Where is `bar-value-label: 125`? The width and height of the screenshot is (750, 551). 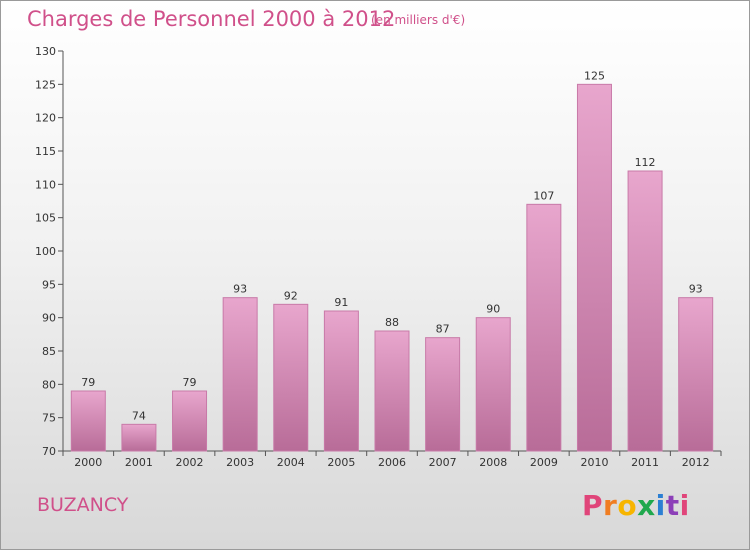 bar-value-label: 125 is located at coordinates (594, 75).